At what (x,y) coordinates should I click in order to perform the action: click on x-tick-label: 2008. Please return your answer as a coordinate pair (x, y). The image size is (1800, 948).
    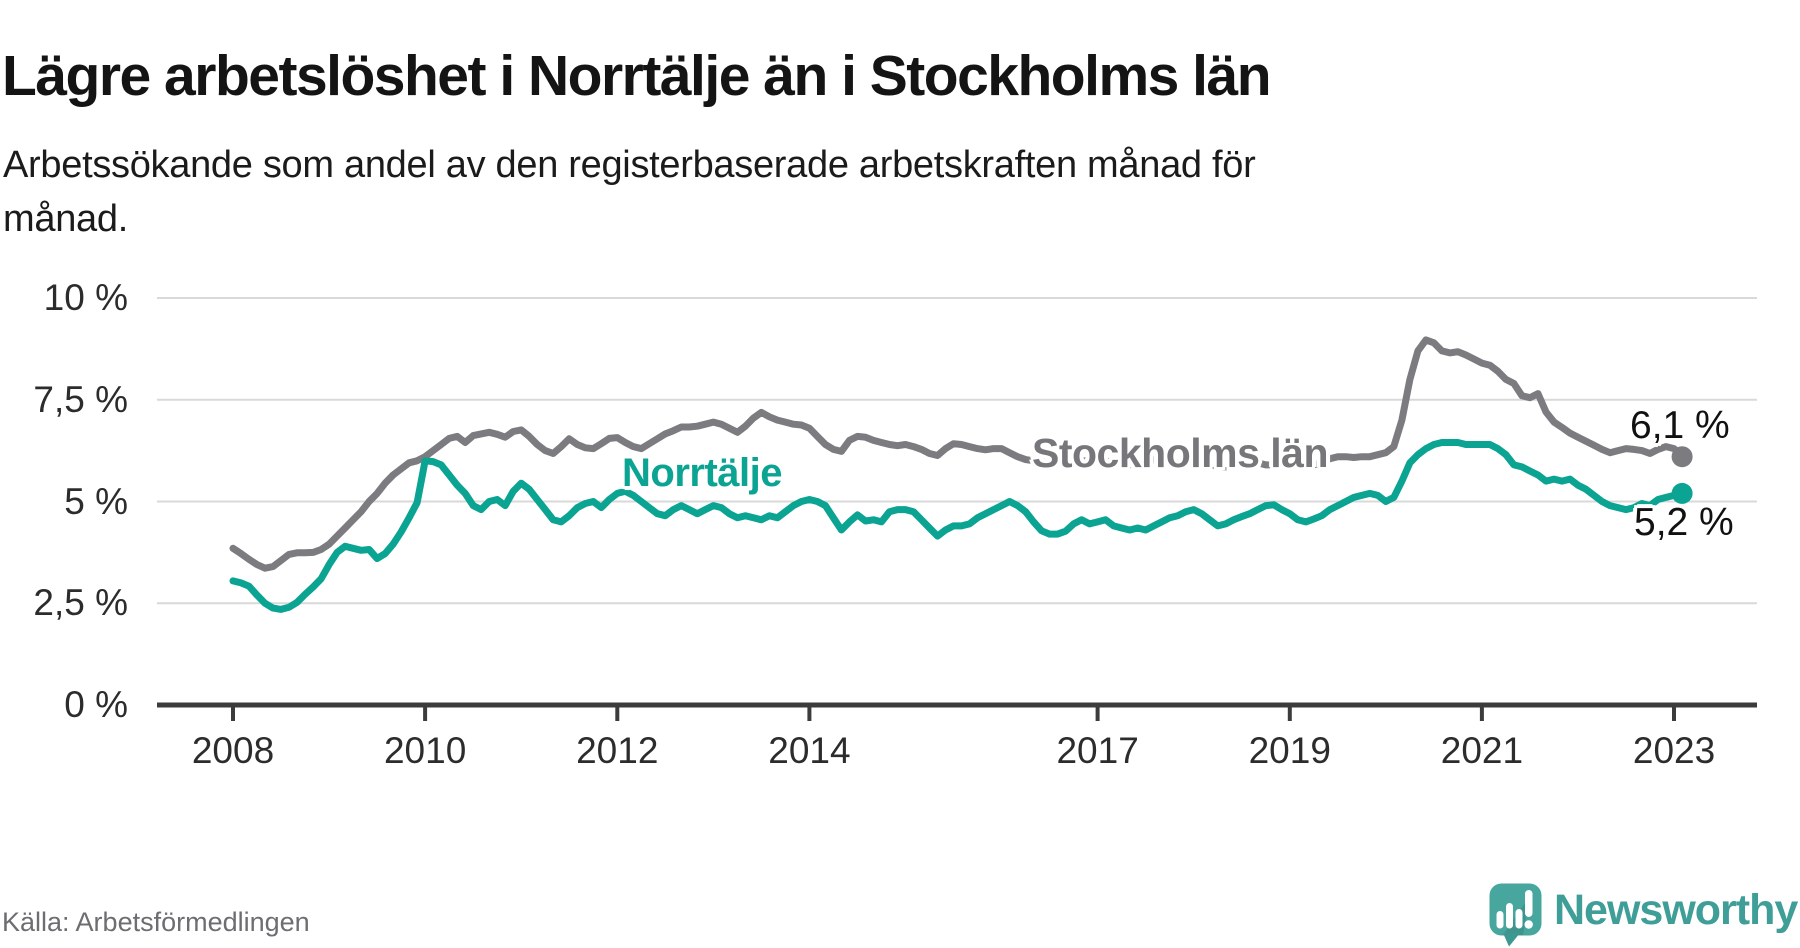
    Looking at the image, I should click on (233, 750).